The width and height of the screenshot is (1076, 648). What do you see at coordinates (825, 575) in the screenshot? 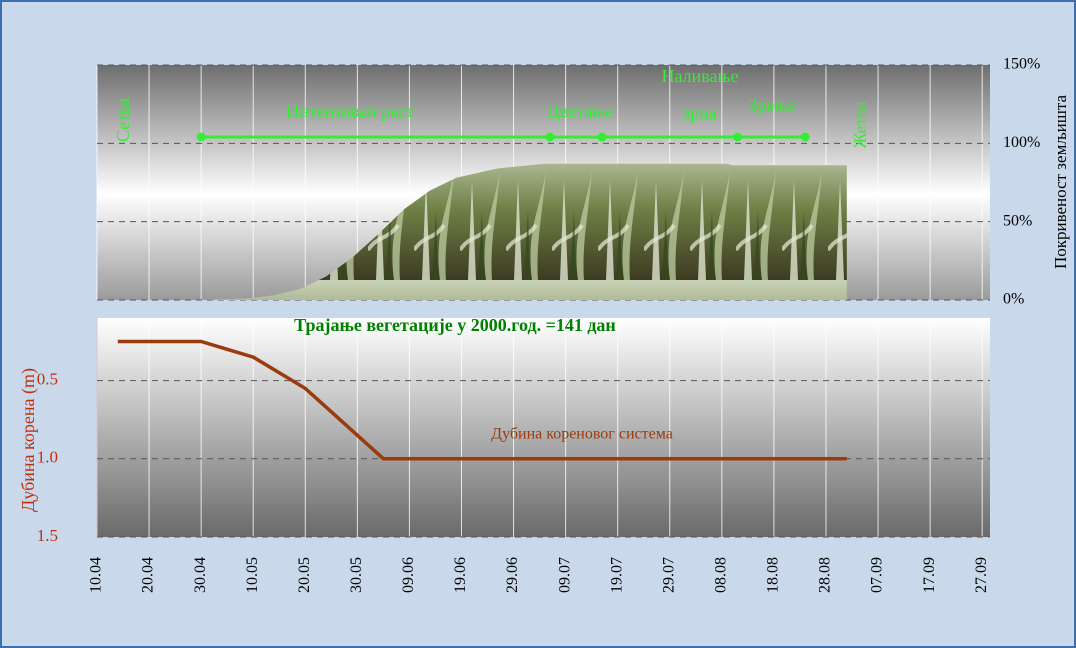
I see `x-tick-label: 28.08` at bounding box center [825, 575].